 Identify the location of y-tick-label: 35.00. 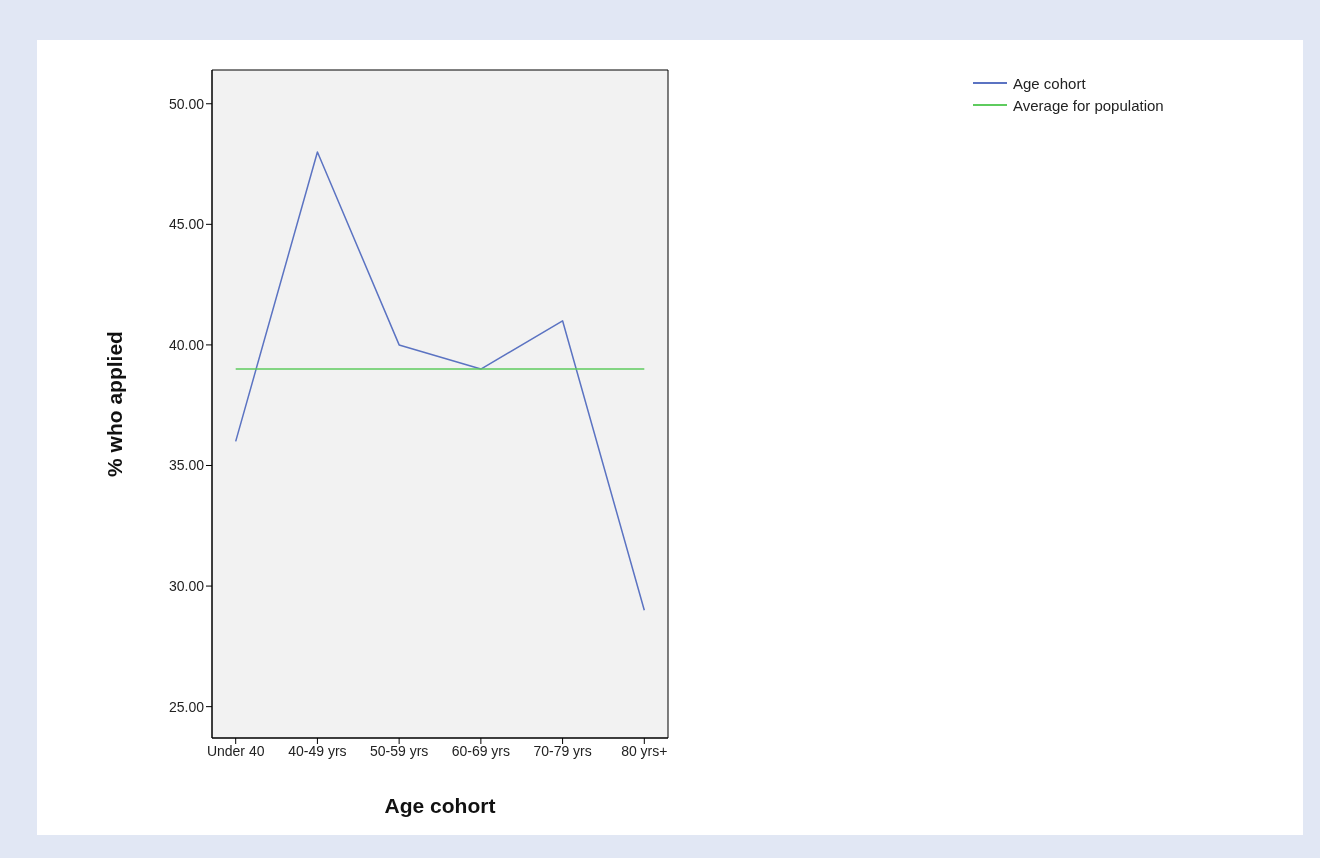
(186, 465).